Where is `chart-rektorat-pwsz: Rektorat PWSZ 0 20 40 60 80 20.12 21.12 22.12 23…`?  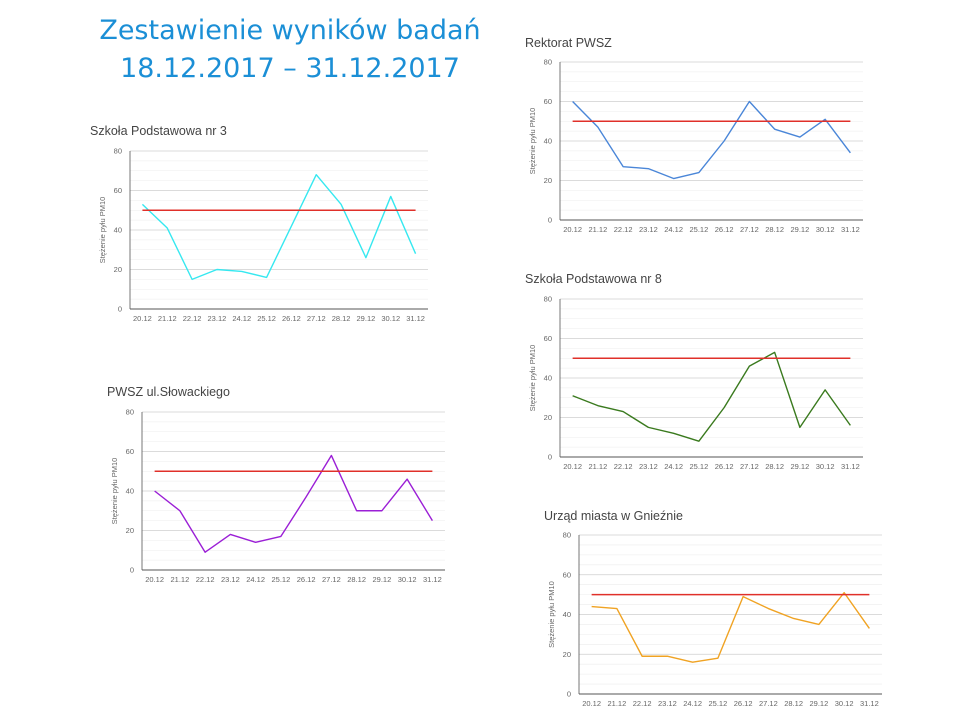
chart-rektorat-pwsz: Rektorat PWSZ 0 20 40 60 80 20.12 21.12 22.12 23… is located at coordinates (695, 136).